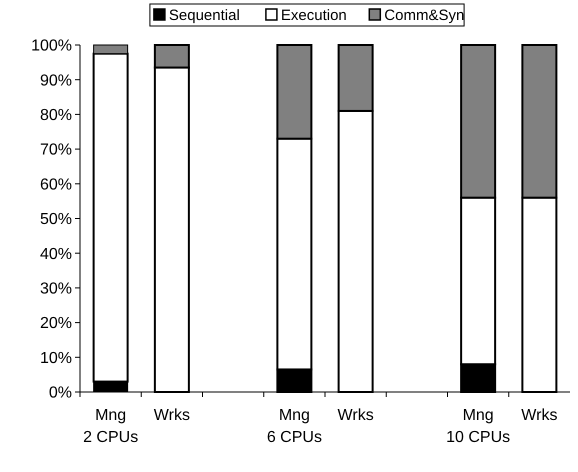  I want to click on legend-label: Comm&Syn, so click(424, 15).